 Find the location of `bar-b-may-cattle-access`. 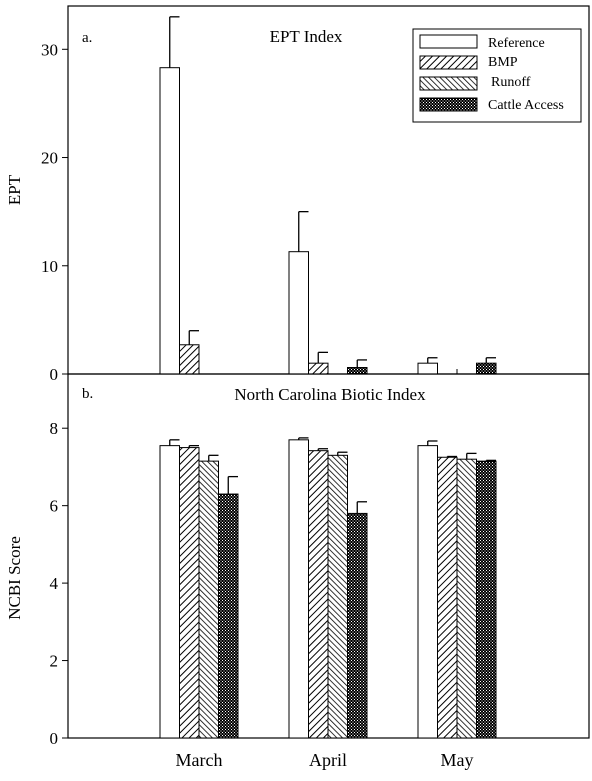

bar-b-may-cattle-access is located at coordinates (486, 599).